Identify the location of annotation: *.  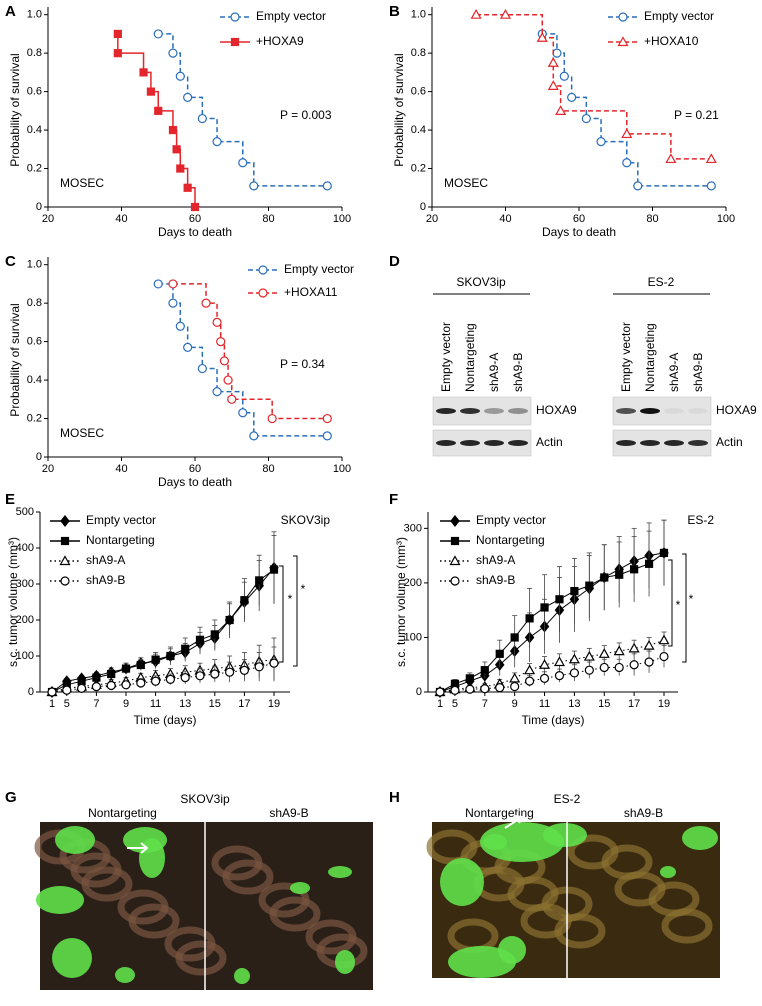
(290, 599).